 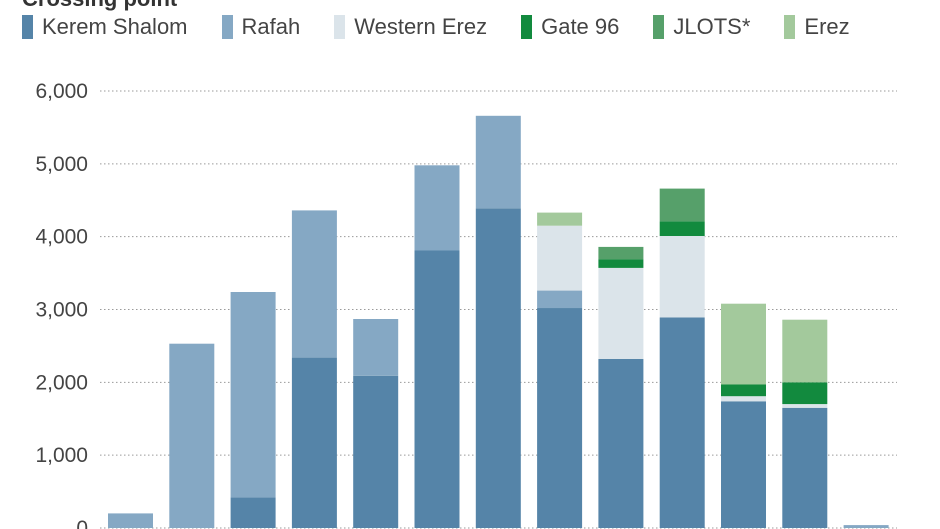 What do you see at coordinates (340, 27) in the screenshot?
I see `legend-swatch-western-erez` at bounding box center [340, 27].